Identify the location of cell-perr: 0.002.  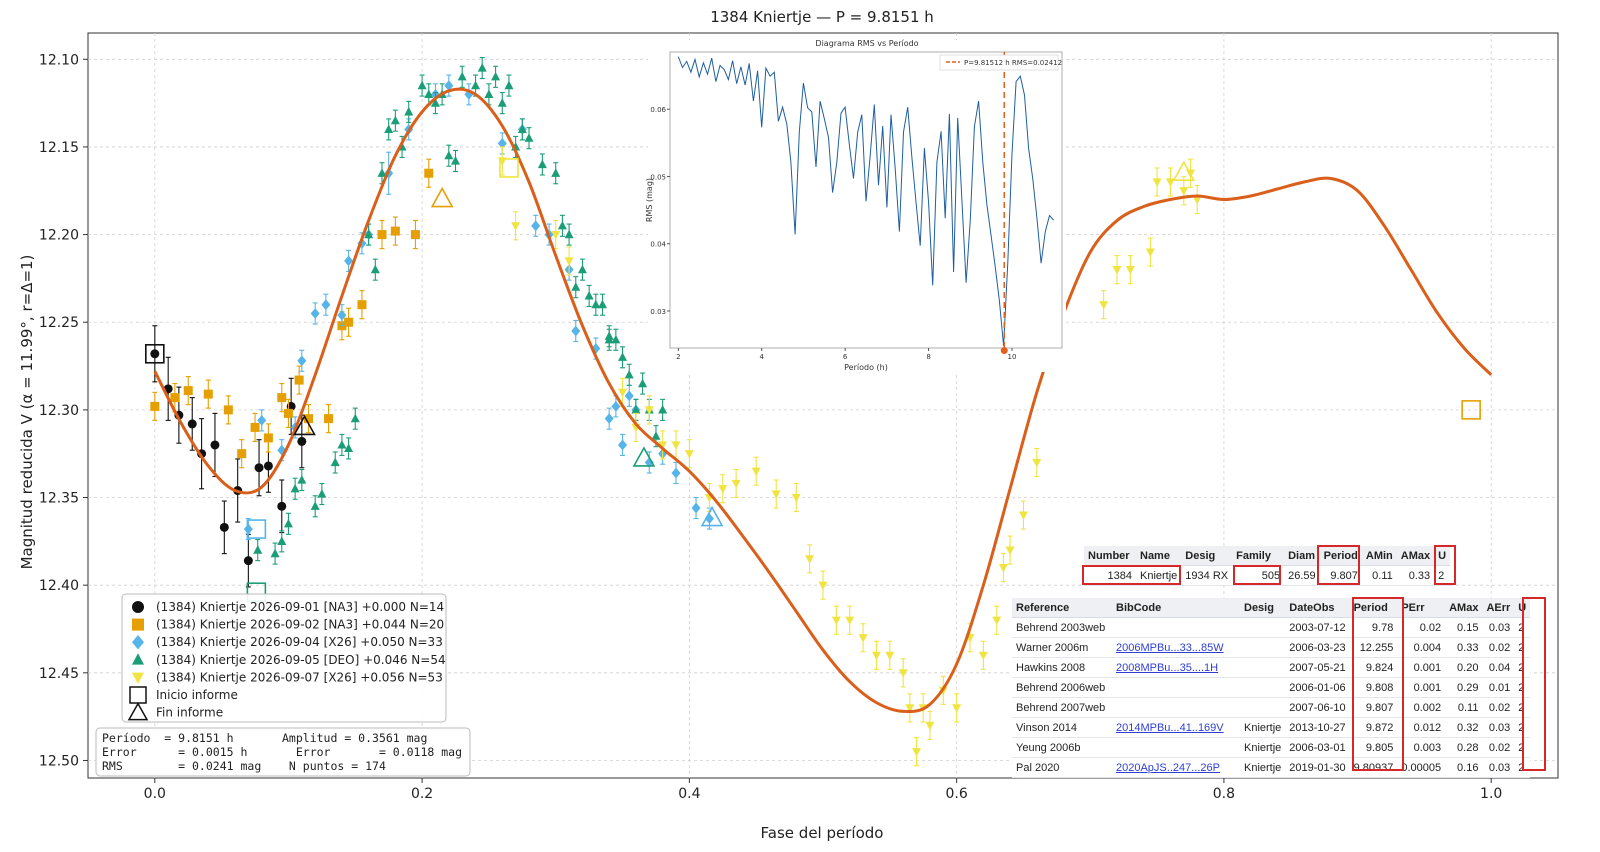
(1421, 707).